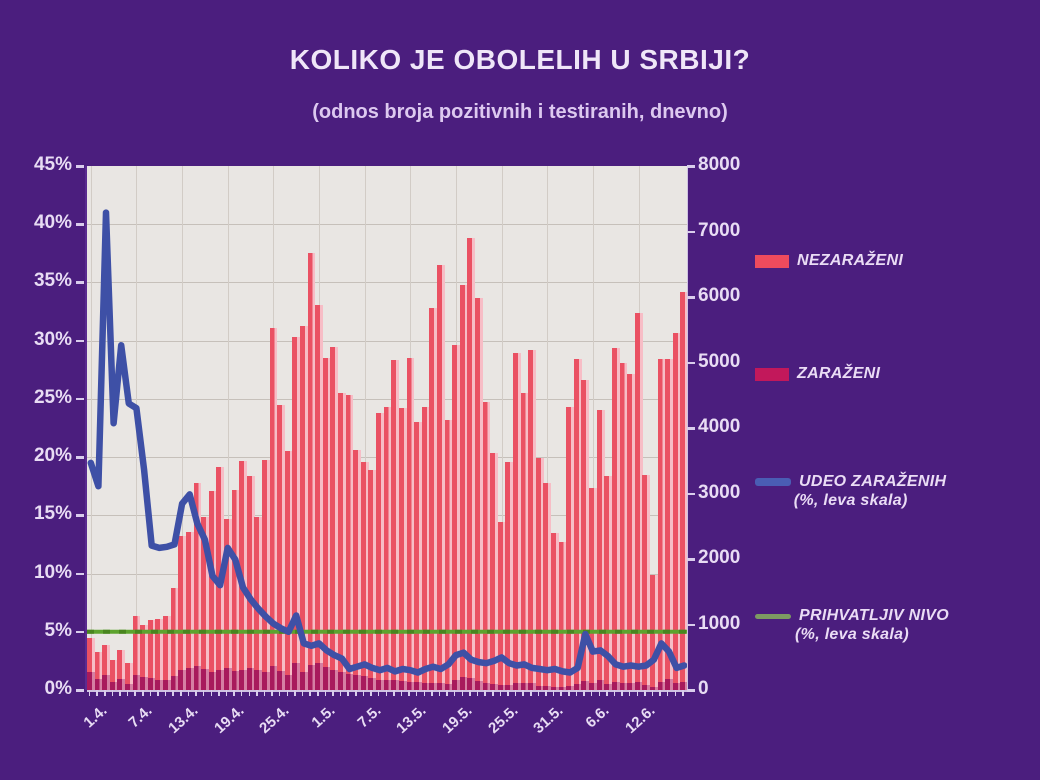 The height and width of the screenshot is (780, 1040). Describe the element at coordinates (229, 719) in the screenshot. I see `x-axis-tick-label: 19.4.` at that location.